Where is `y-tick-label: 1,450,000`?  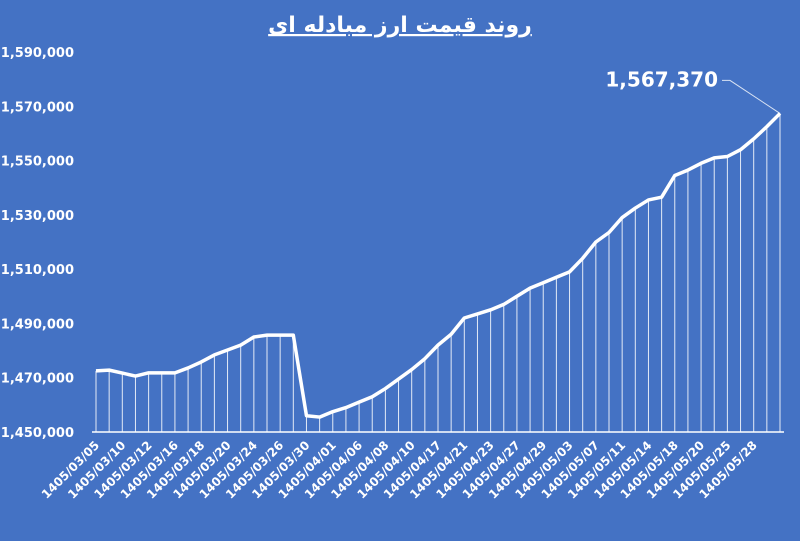
y-tick-label: 1,450,000 is located at coordinates (37, 433).